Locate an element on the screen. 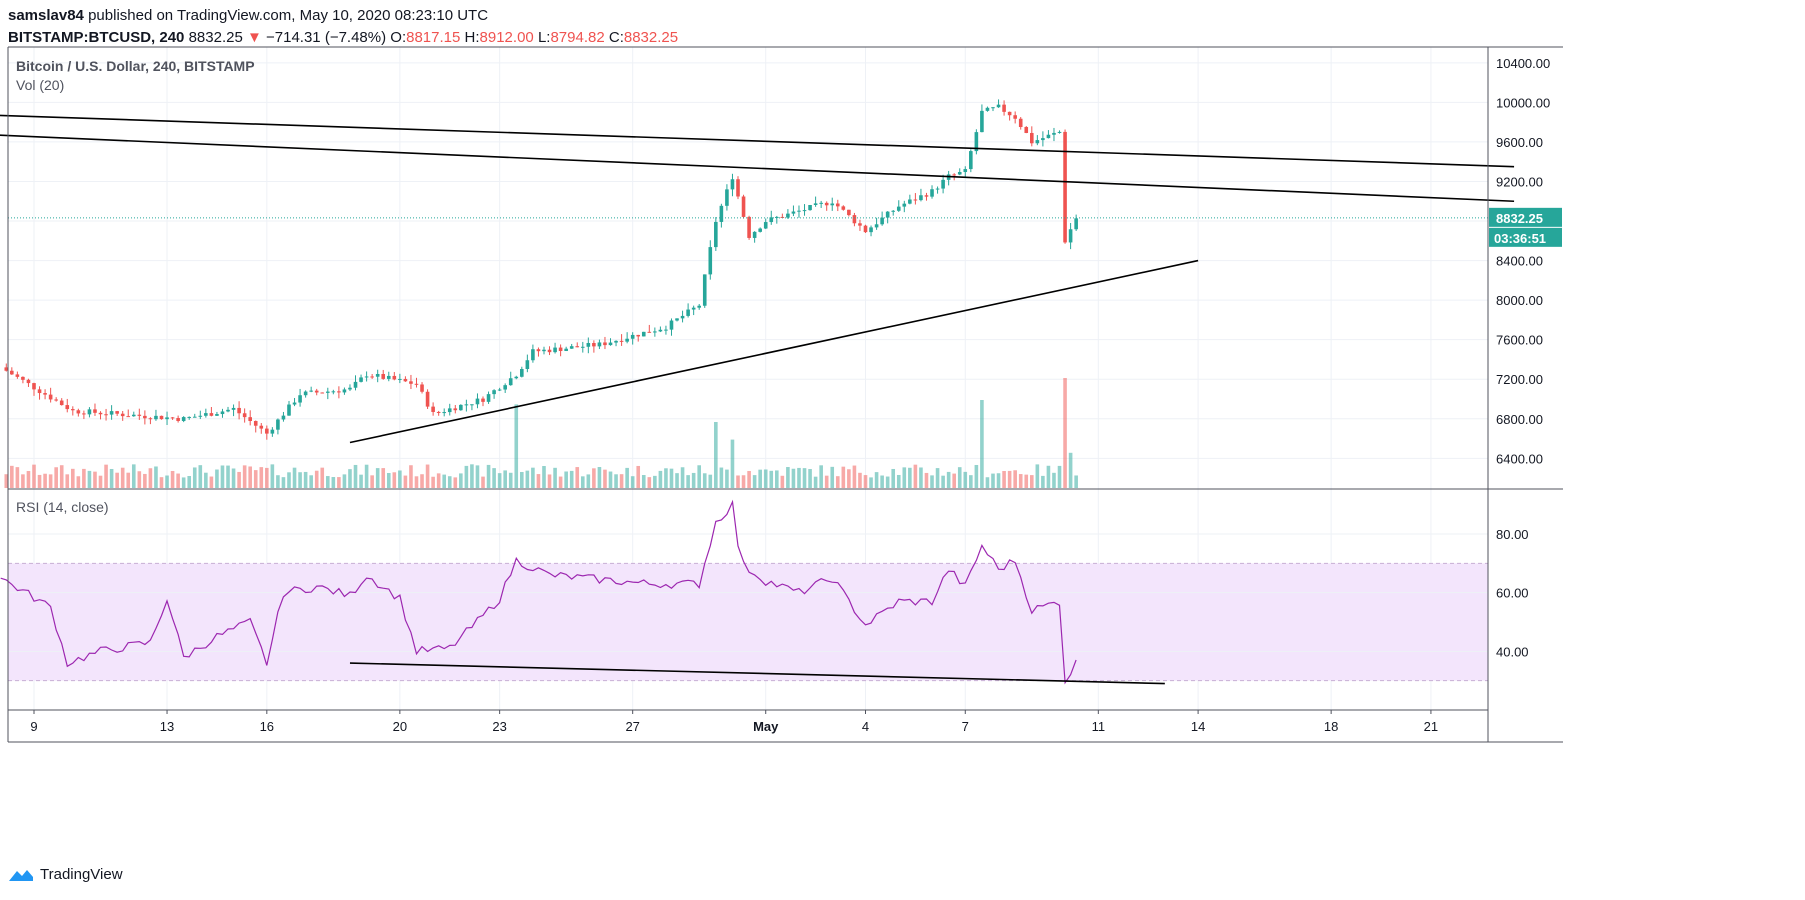  price-tick-label: 7200.00 is located at coordinates (1519, 379).